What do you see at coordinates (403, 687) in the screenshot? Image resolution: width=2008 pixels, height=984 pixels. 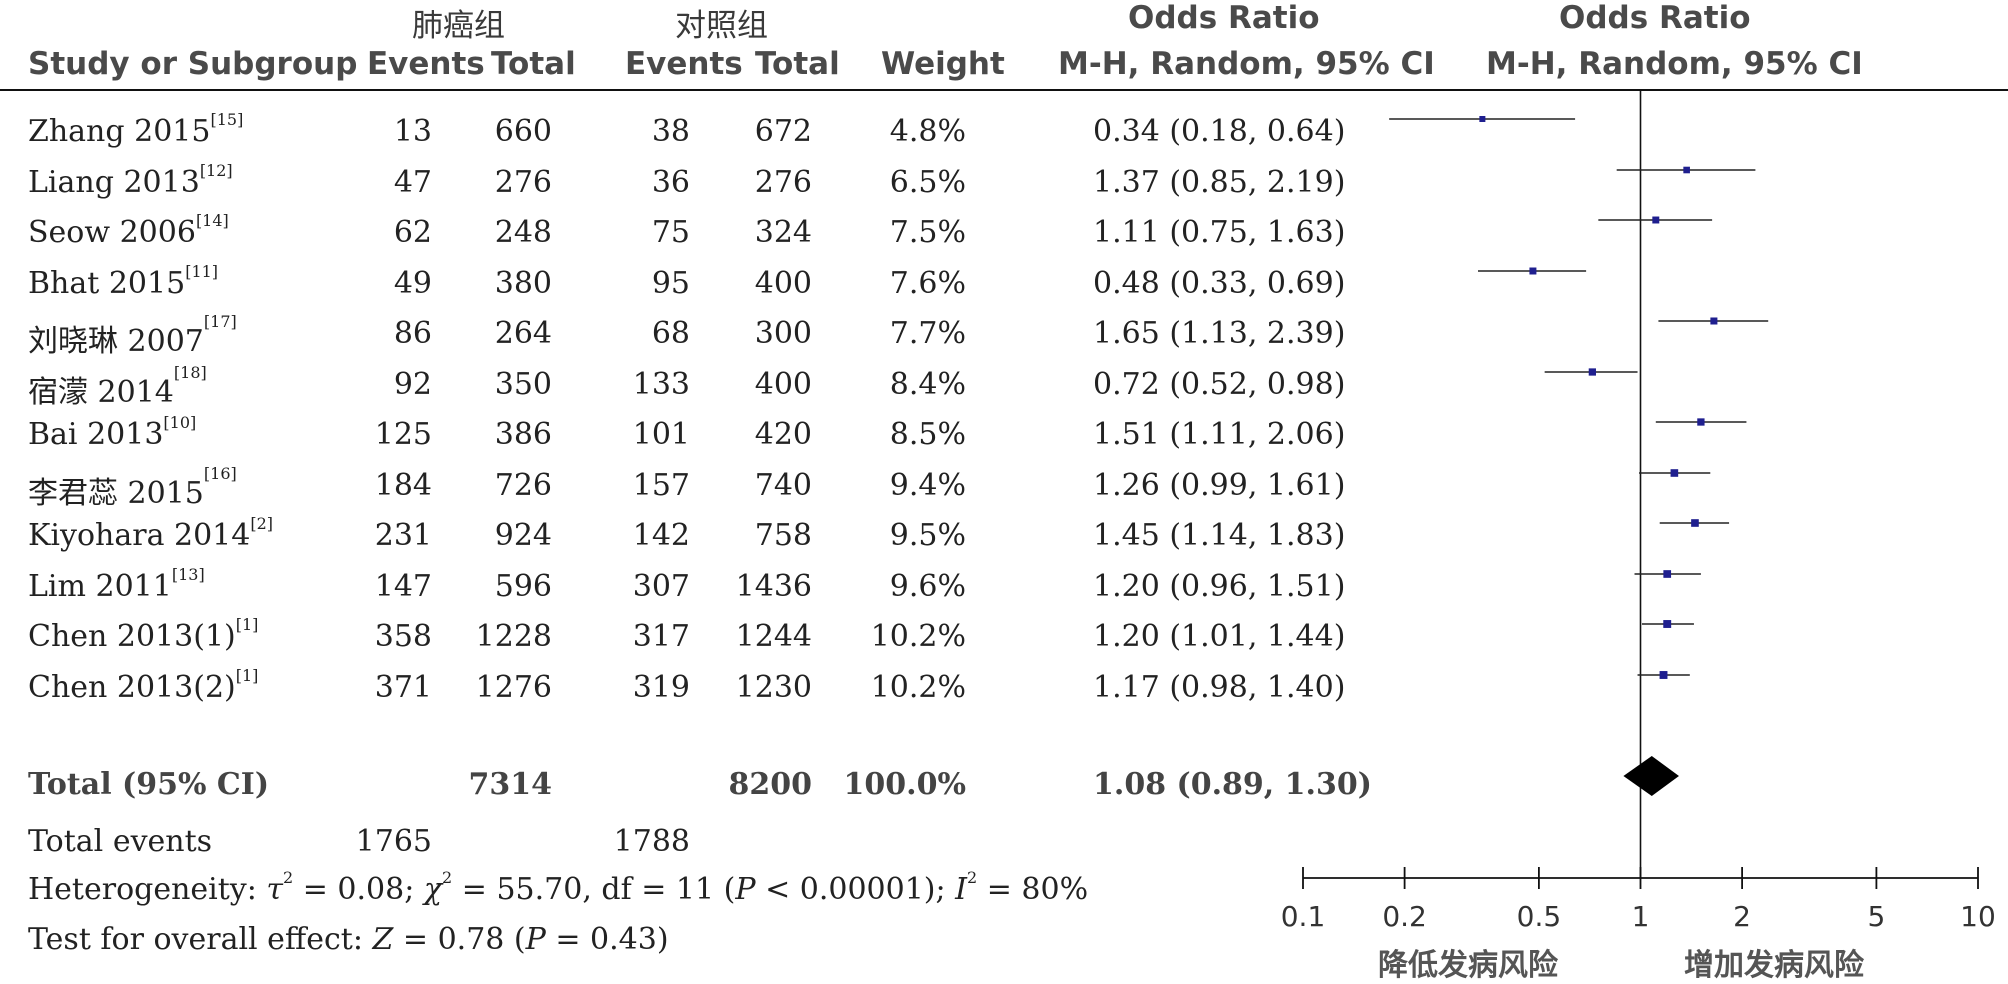 I see `case-events: 371` at bounding box center [403, 687].